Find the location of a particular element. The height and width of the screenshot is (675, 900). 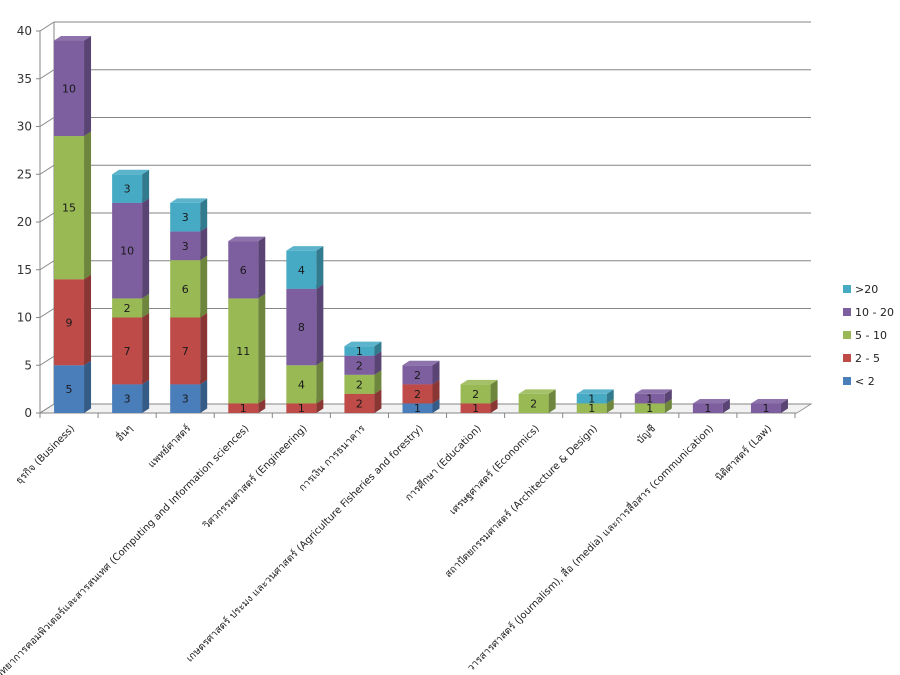

legend: >20 10 - 20 5 - 10 2 - 5 < 2 is located at coordinates (868, 335).